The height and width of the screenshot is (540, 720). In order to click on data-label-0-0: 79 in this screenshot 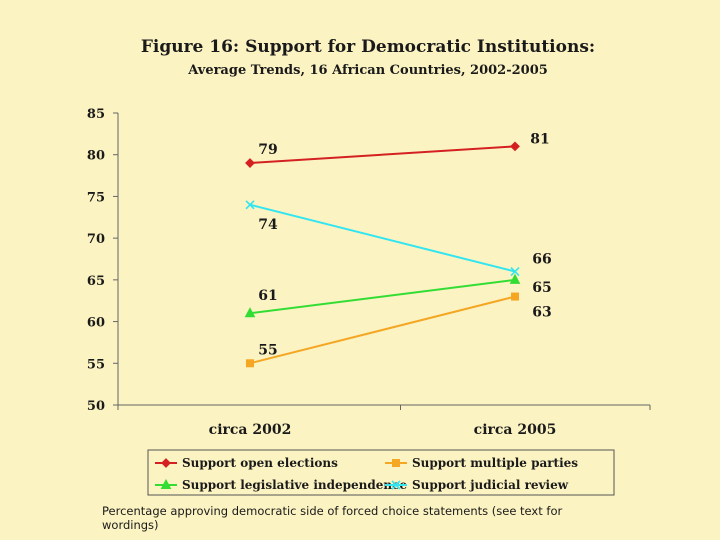, I will do `click(267, 150)`.